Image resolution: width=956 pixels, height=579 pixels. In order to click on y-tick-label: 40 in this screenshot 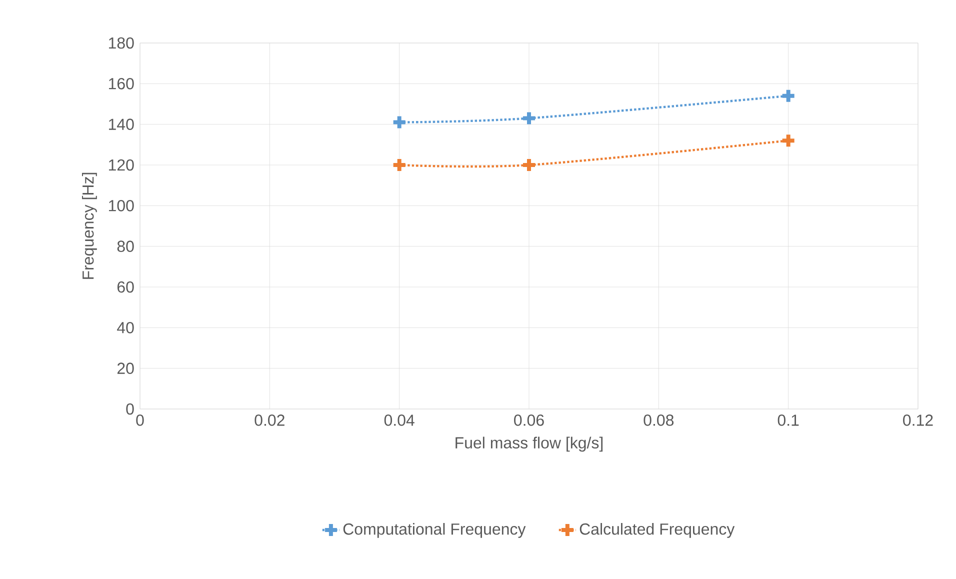, I will do `click(125, 328)`.